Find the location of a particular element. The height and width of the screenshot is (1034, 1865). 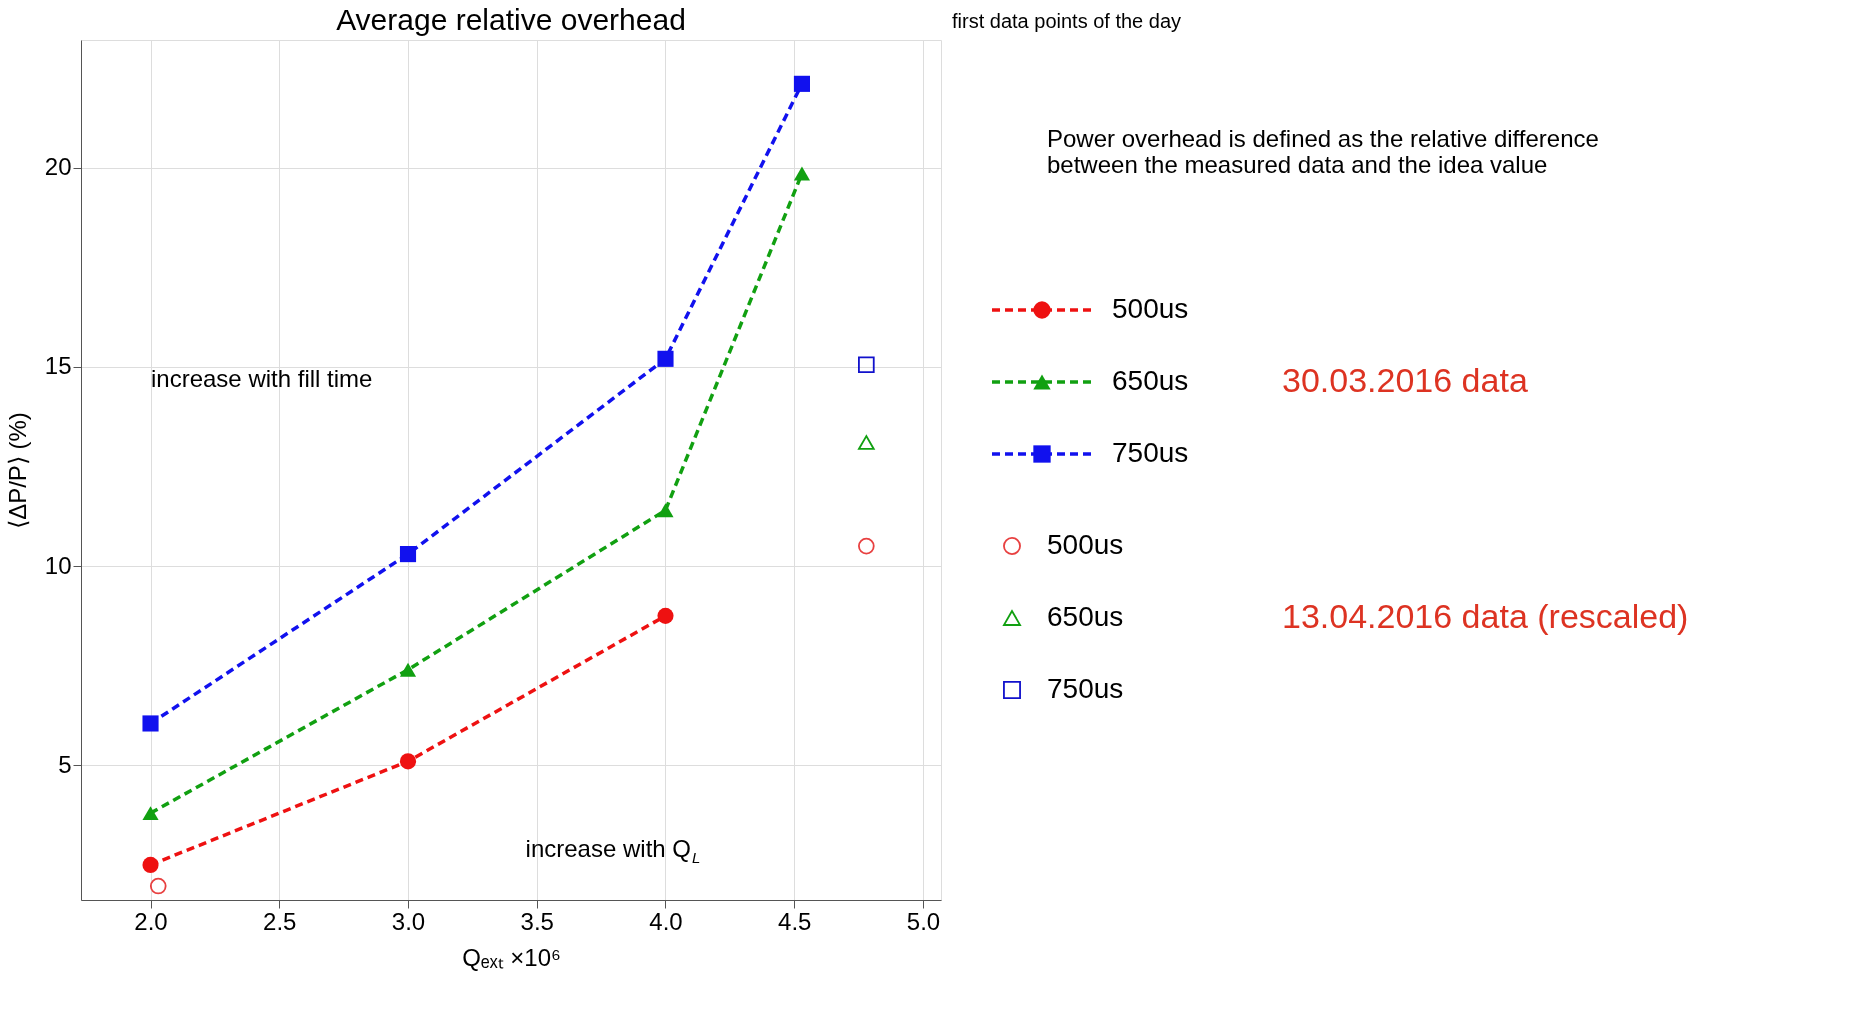

x-tick-label: 3.0 is located at coordinates (408, 921).